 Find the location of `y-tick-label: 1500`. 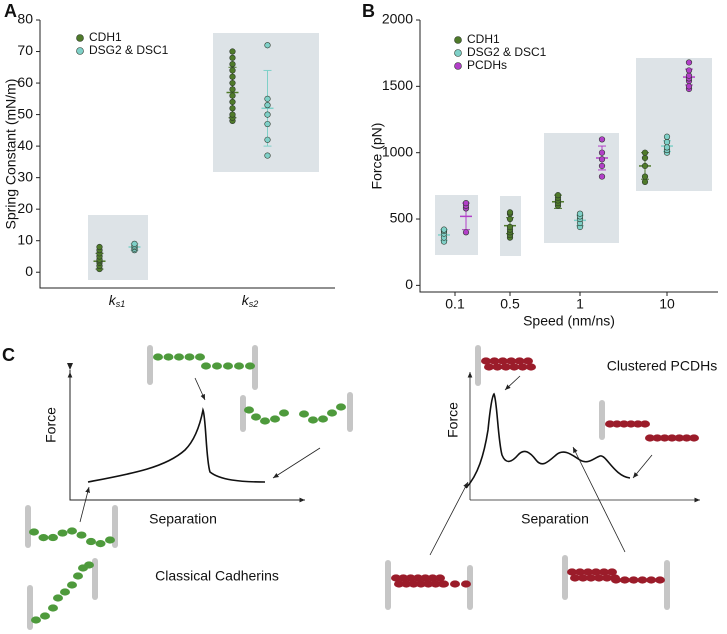

y-tick-label: 1500 is located at coordinates (397, 85).